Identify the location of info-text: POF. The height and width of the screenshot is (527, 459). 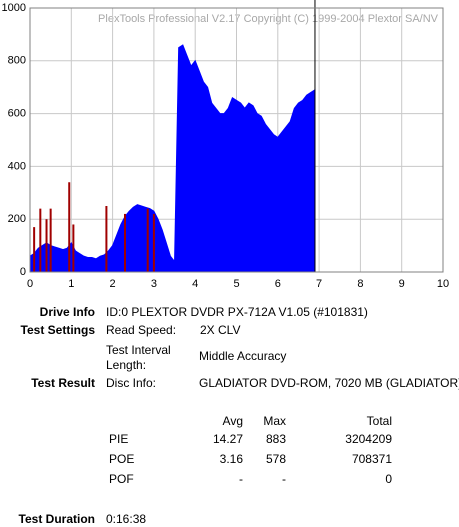
(121, 479).